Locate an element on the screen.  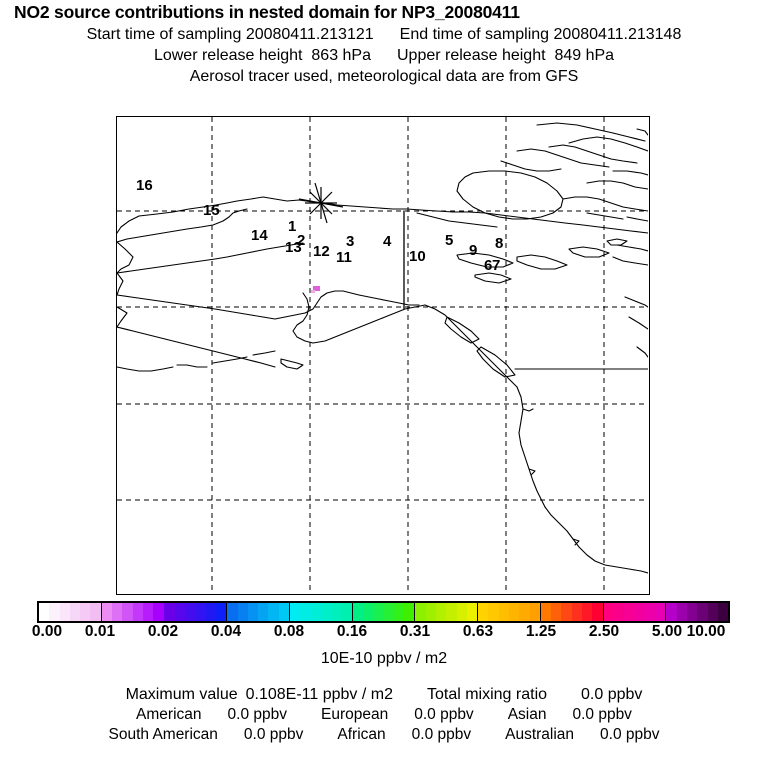
colorbar-tick-8: 1.25 is located at coordinates (541, 631).